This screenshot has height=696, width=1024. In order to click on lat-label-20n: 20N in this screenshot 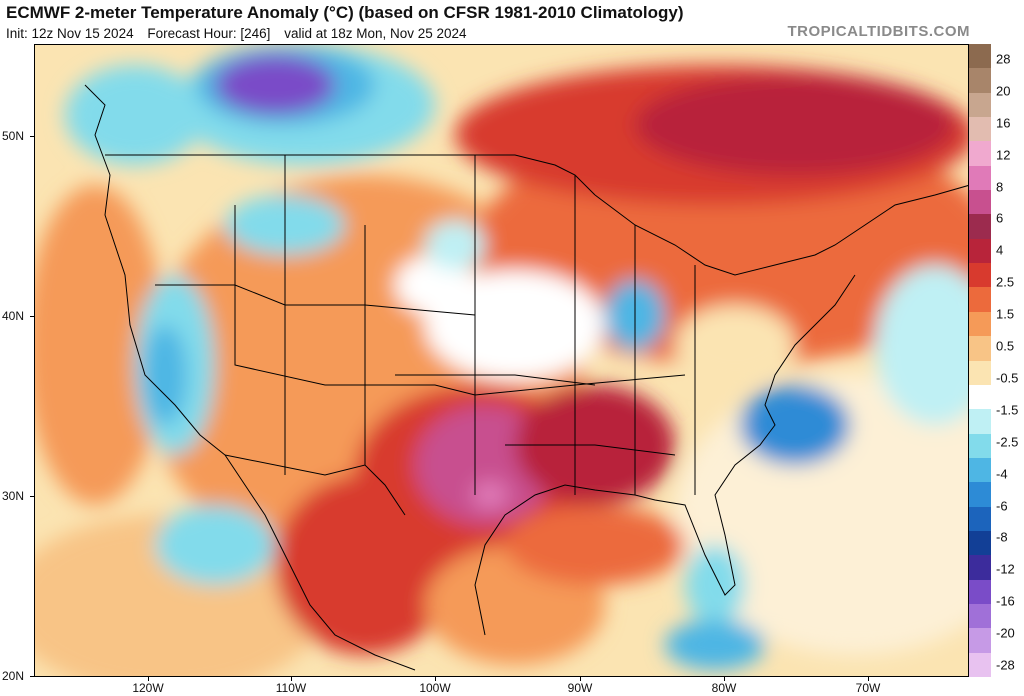, I will do `click(13, 676)`.